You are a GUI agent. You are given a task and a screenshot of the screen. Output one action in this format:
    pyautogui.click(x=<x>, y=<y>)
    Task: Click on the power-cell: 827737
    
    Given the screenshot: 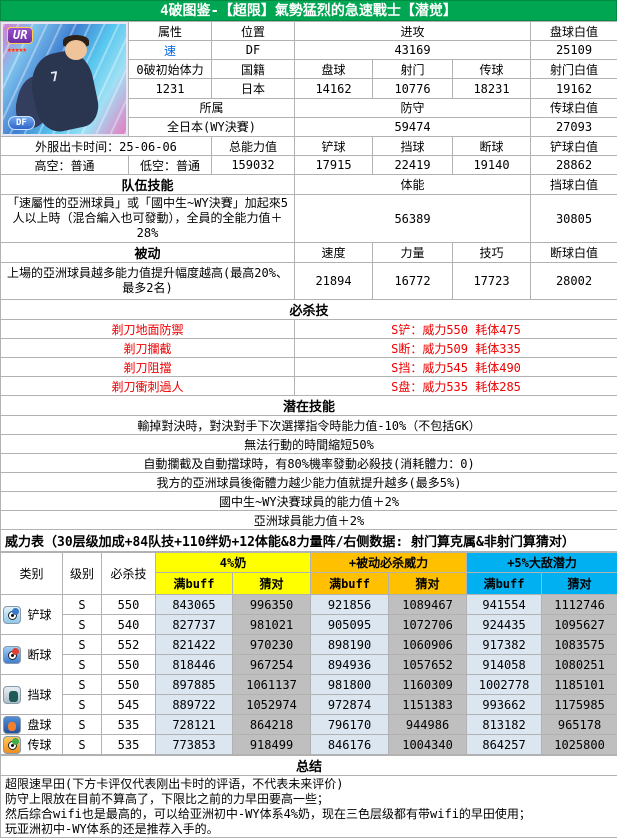 What is the action you would take?
    pyautogui.click(x=194, y=625)
    